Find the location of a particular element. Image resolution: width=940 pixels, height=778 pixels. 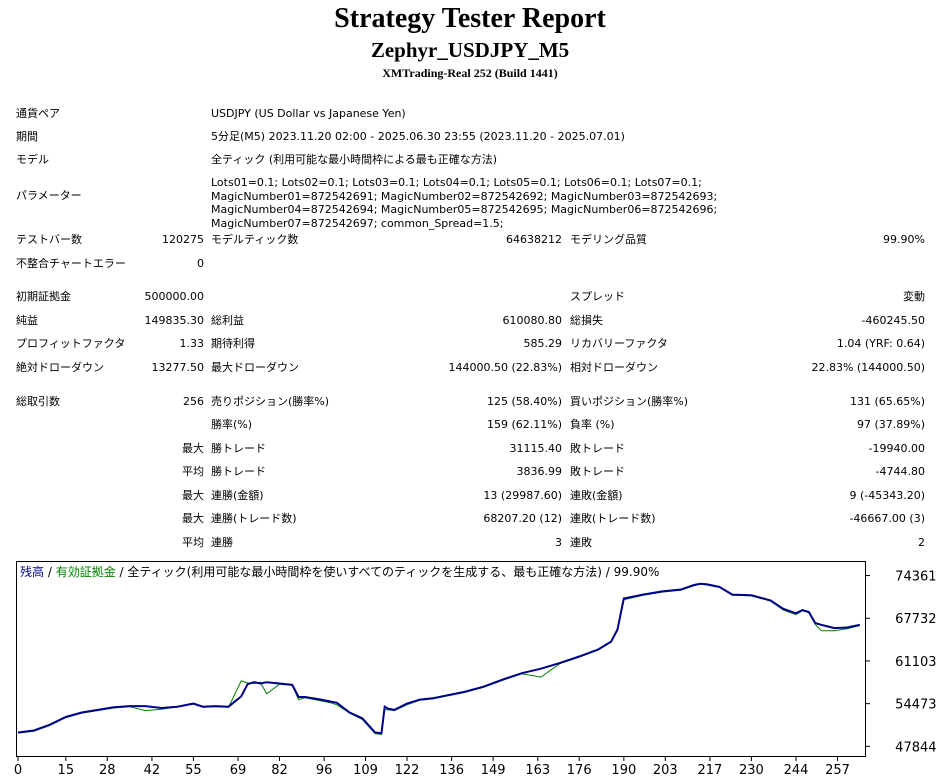

avg-win-label: 勝トレード is located at coordinates (238, 471).